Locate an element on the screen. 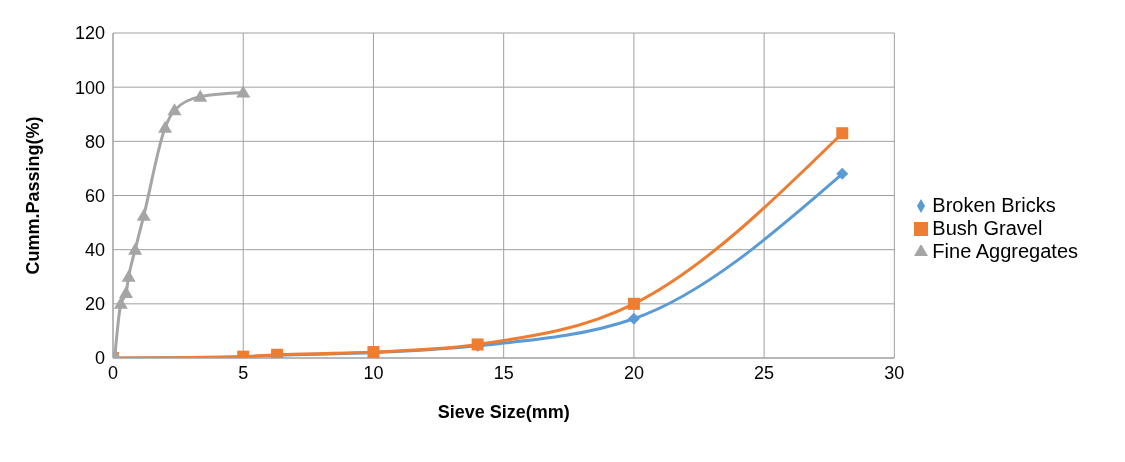  legend-label: Broken Bricks is located at coordinates (994, 204).